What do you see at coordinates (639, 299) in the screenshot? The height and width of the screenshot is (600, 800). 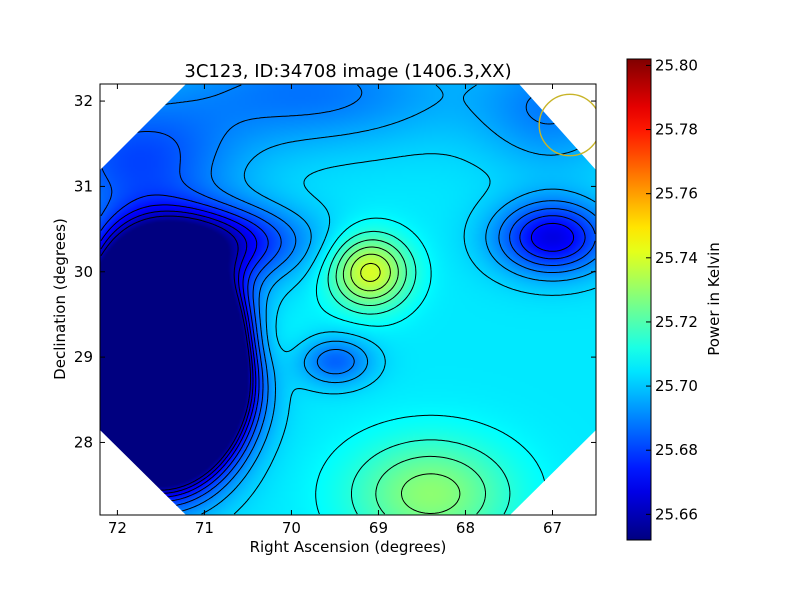 I see `colorbar-bar` at bounding box center [639, 299].